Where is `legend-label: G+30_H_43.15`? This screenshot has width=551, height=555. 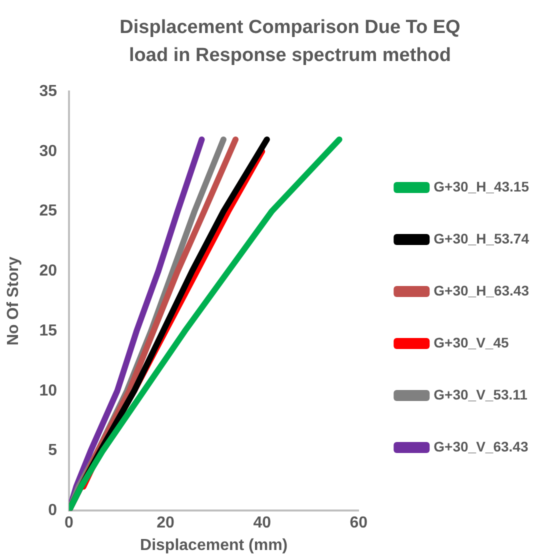
legend-label: G+30_H_43.15 is located at coordinates (482, 186).